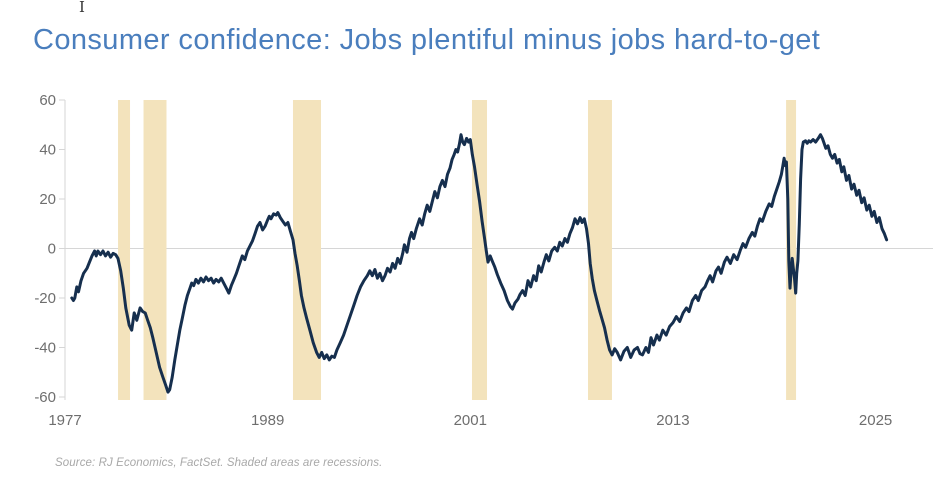 The height and width of the screenshot is (491, 948). What do you see at coordinates (52, 249) in the screenshot?
I see `y-tick-label: 0` at bounding box center [52, 249].